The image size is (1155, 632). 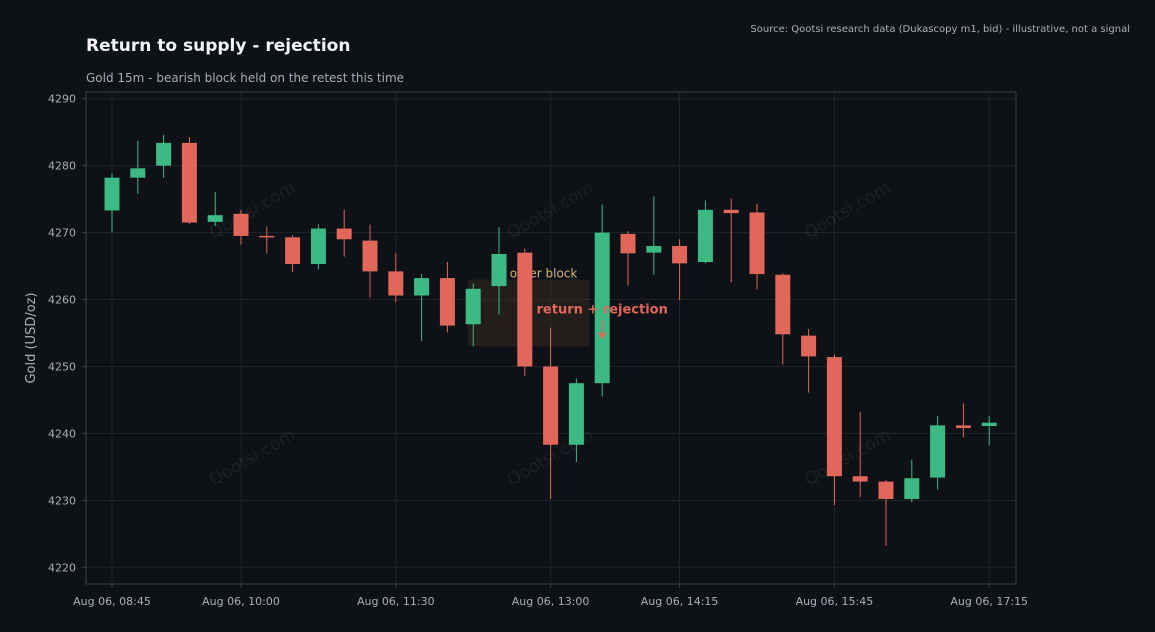 I want to click on y-tick-label: 4270, so click(x=62, y=233).